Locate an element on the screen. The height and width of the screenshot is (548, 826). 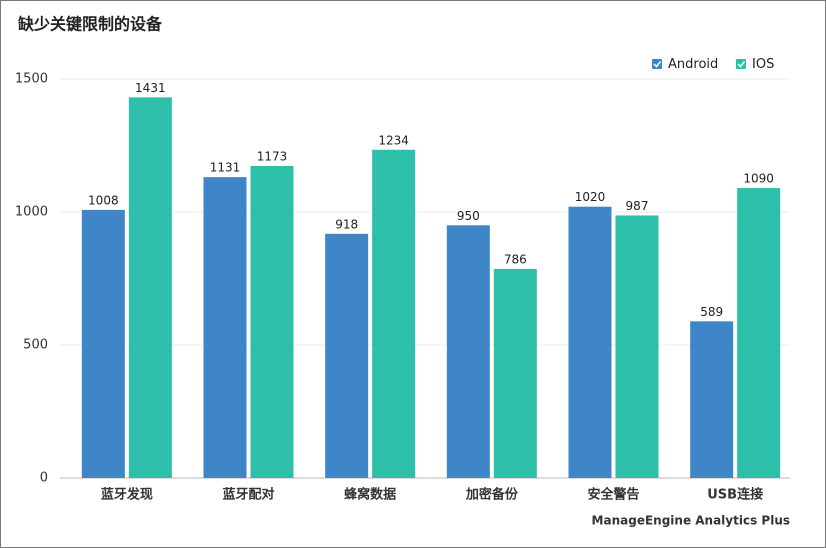
value-label: 1131 is located at coordinates (225, 168).